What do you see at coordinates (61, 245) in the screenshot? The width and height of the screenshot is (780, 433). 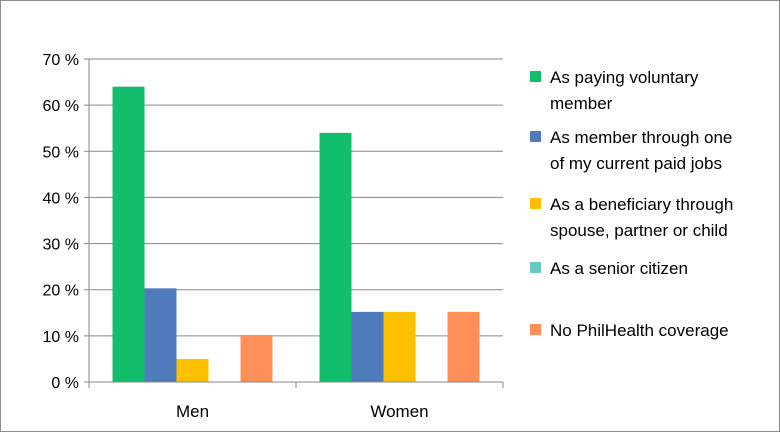 I see `y-tick-label: 30 %` at bounding box center [61, 245].